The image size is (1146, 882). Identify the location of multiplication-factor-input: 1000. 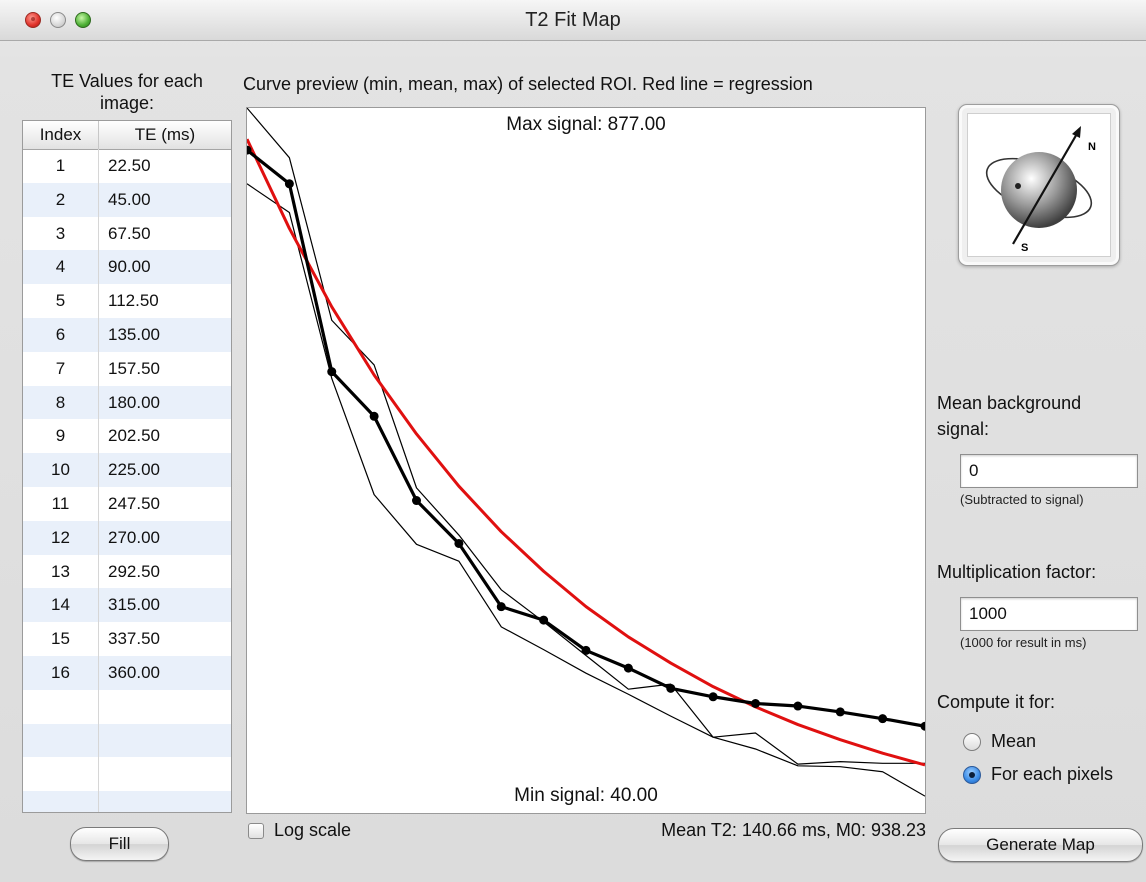
(1049, 614).